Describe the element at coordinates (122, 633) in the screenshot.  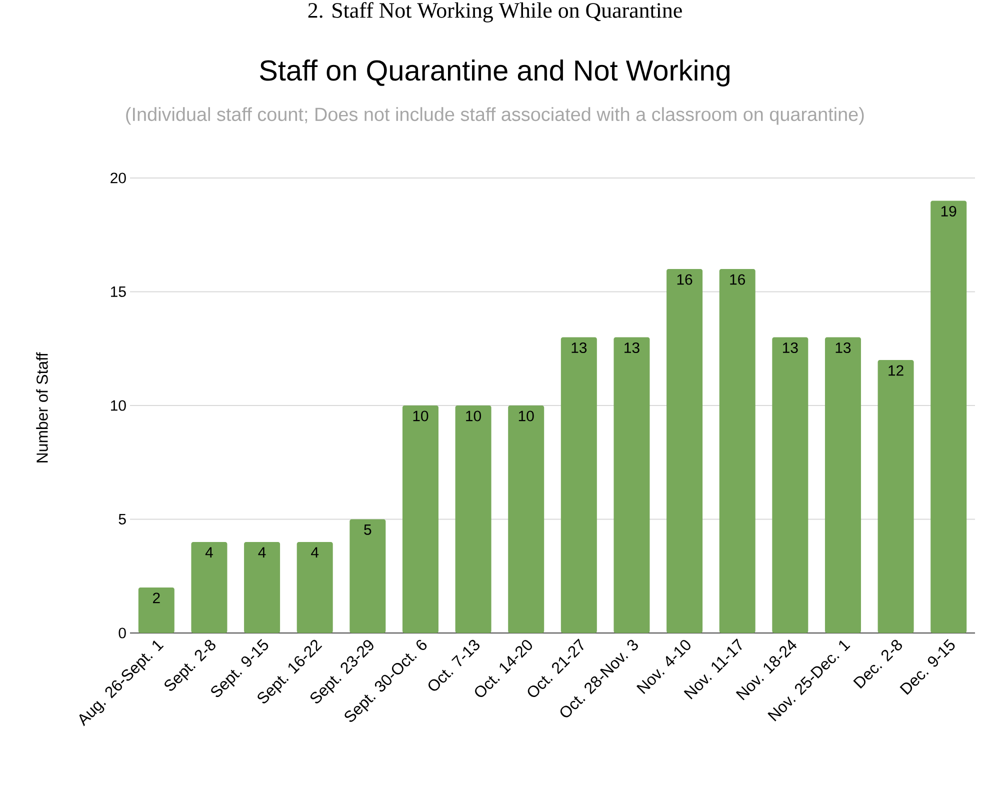
I see `y-tick-label: 0` at that location.